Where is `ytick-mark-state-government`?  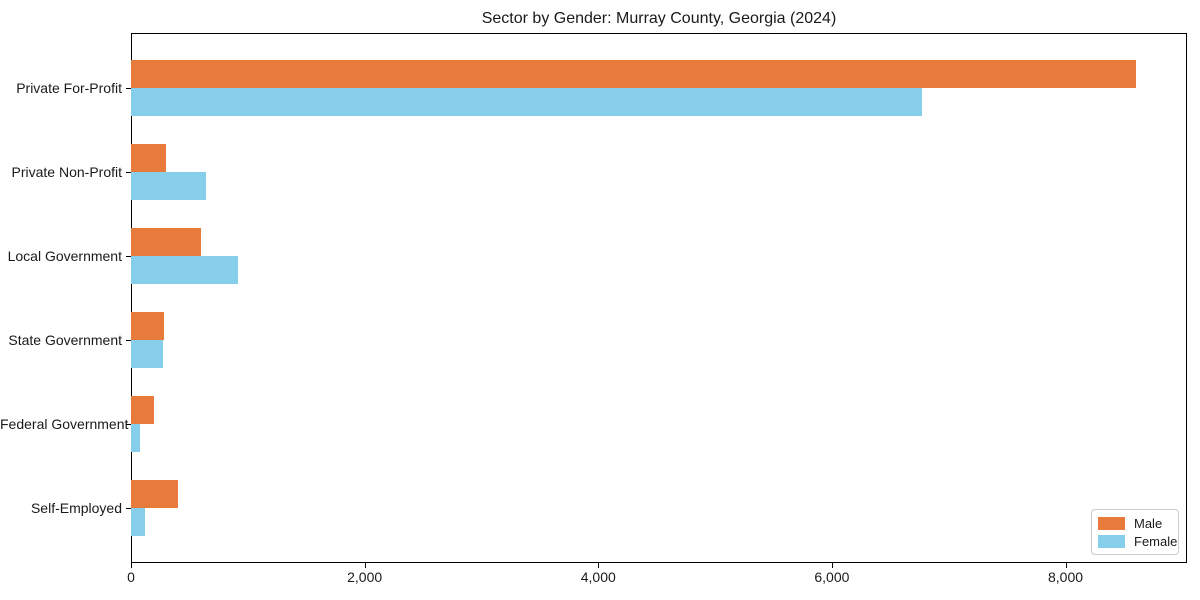 ytick-mark-state-government is located at coordinates (128, 340).